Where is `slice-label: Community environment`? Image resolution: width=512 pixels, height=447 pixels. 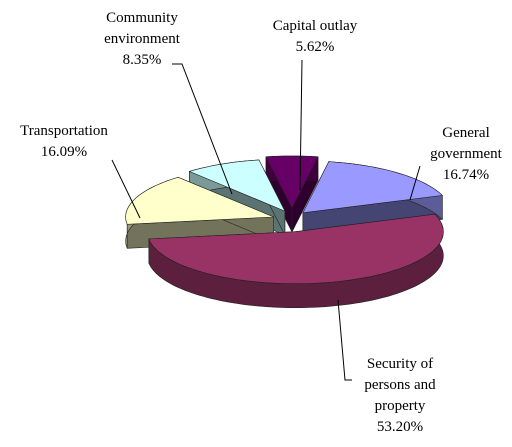 slice-label: Community environment is located at coordinates (142, 28).